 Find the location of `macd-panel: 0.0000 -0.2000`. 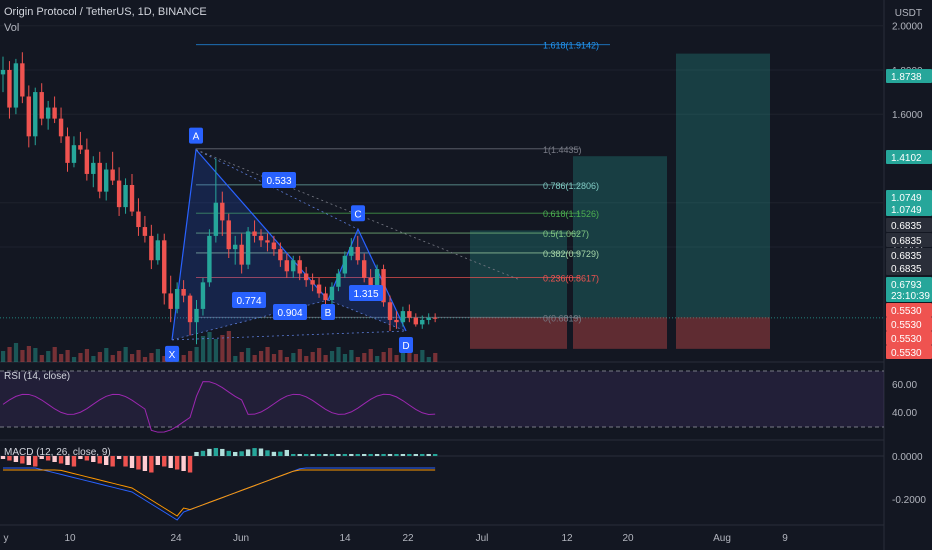

macd-panel: 0.0000 -0.2000 is located at coordinates (463, 484).